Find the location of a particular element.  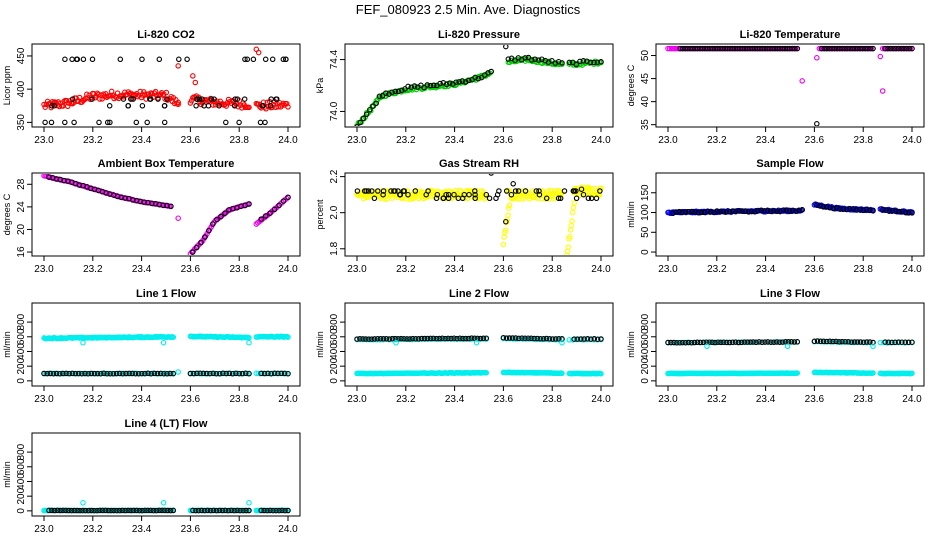

x-tick-label: 23.2 is located at coordinates (93, 529).